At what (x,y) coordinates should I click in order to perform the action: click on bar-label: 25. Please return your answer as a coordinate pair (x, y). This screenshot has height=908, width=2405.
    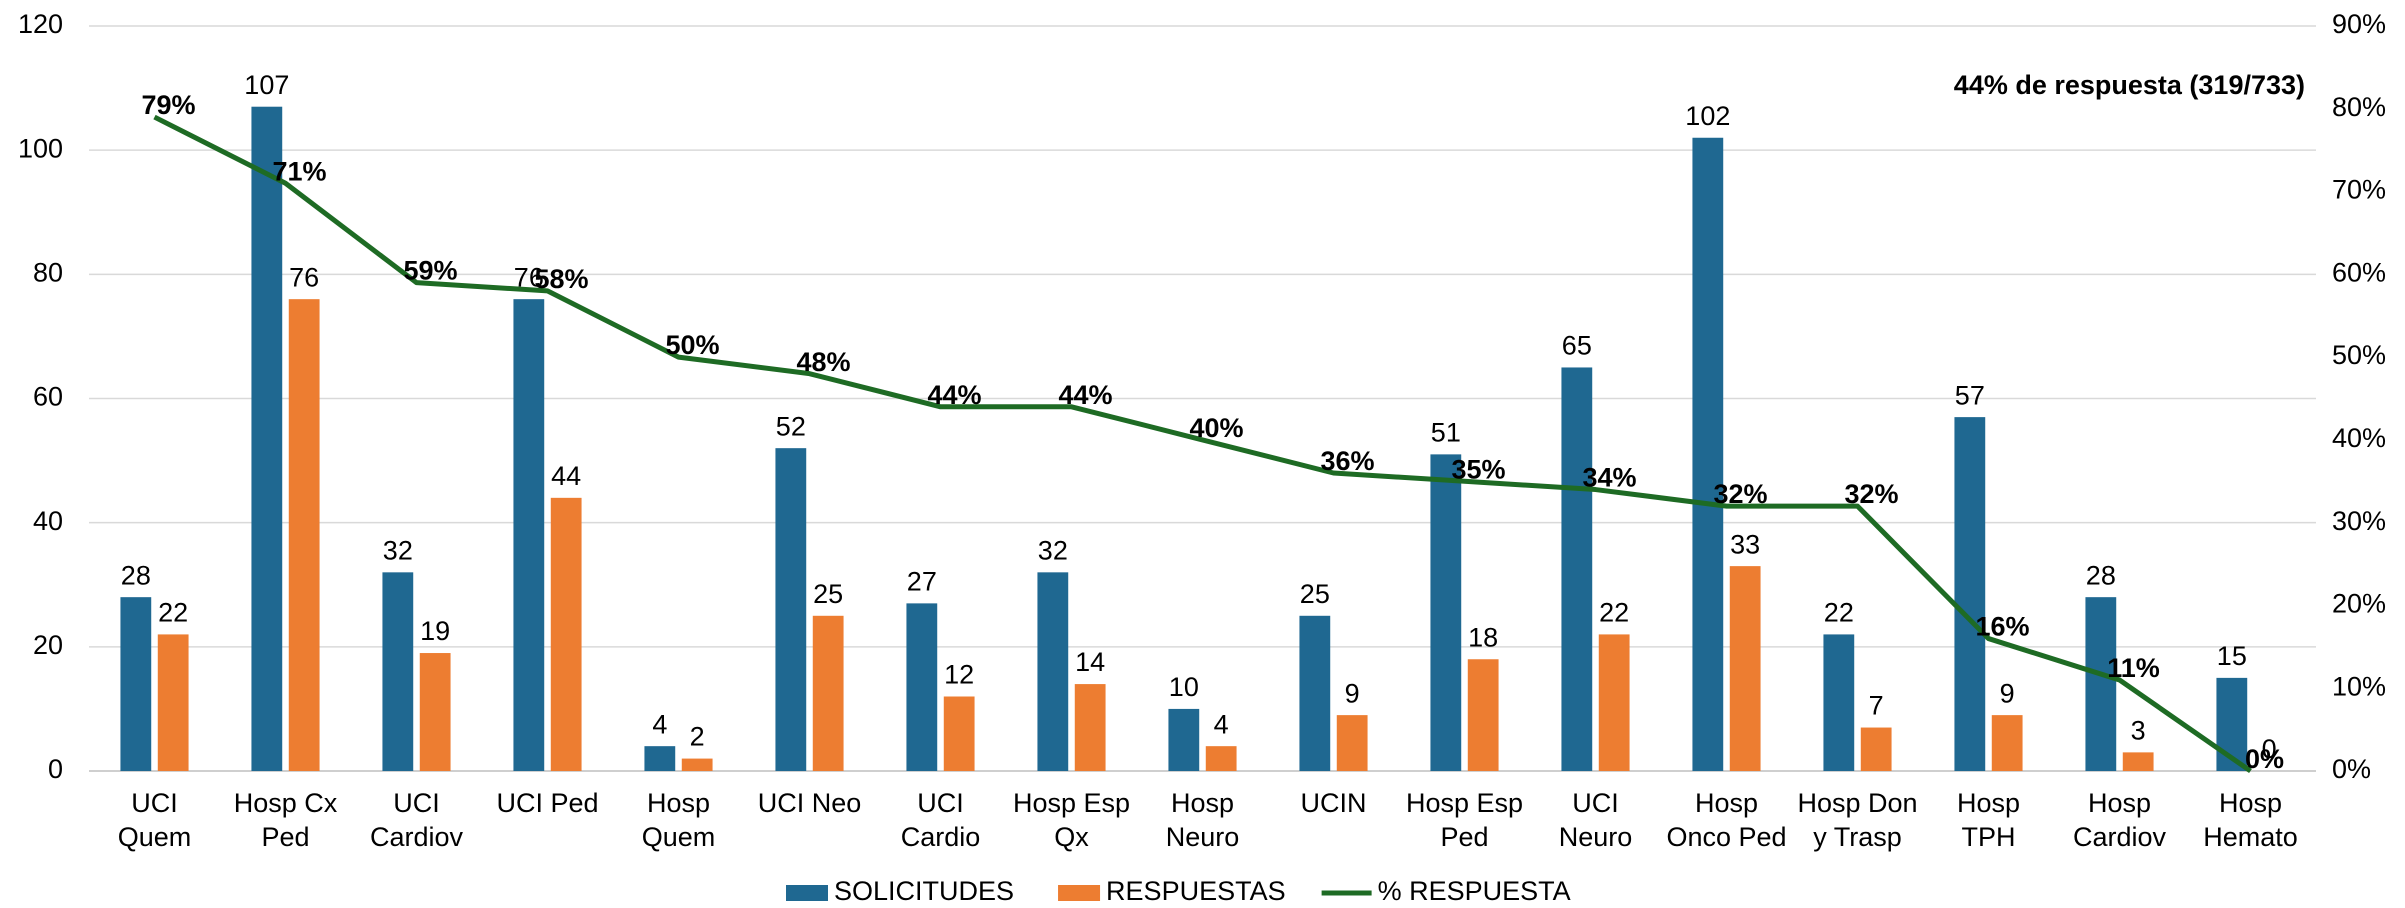
    Looking at the image, I should click on (1315, 594).